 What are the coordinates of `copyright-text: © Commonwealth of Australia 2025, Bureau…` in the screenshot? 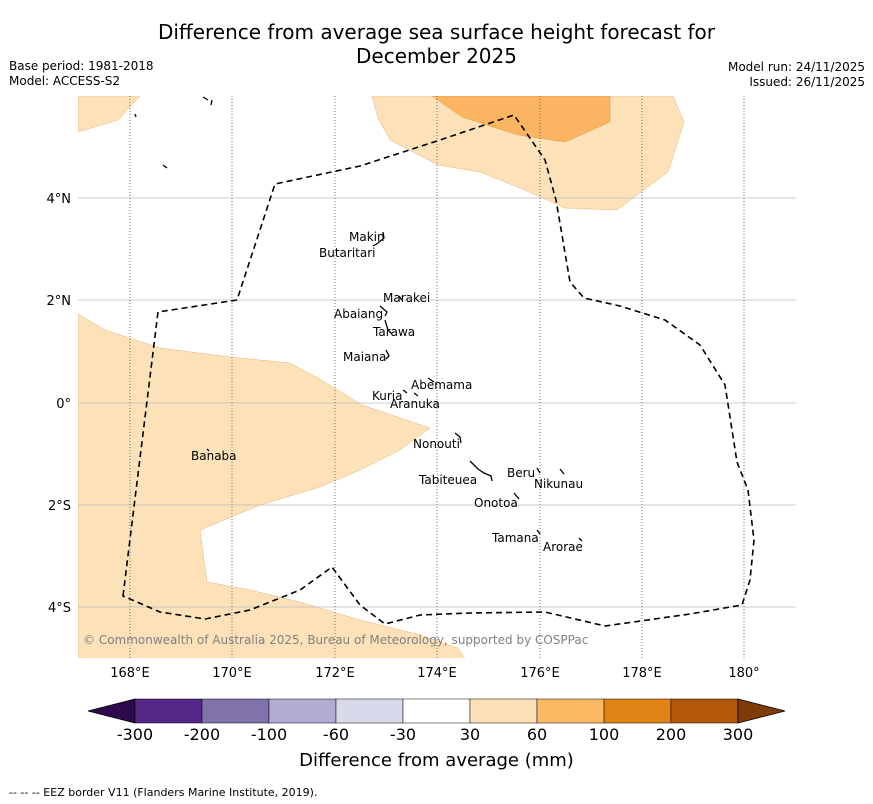 It's located at (335, 640).